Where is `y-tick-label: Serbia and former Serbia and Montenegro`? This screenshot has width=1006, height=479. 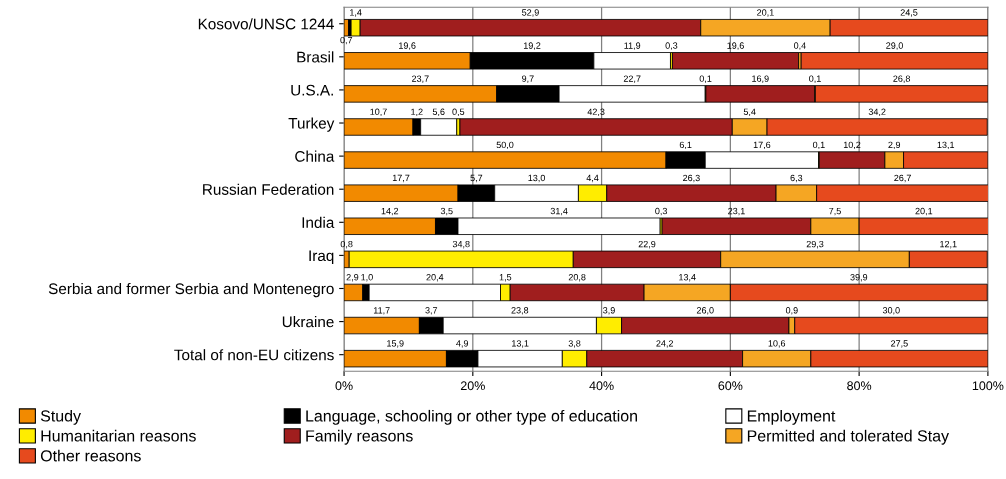
y-tick-label: Serbia and former Serbia and Montenegro is located at coordinates (191, 290).